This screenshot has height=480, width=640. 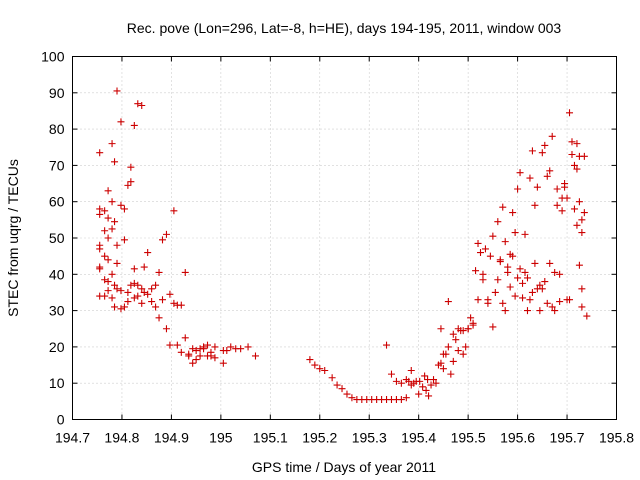 What do you see at coordinates (418, 438) in the screenshot?
I see `x-tick-label: 195.4` at bounding box center [418, 438].